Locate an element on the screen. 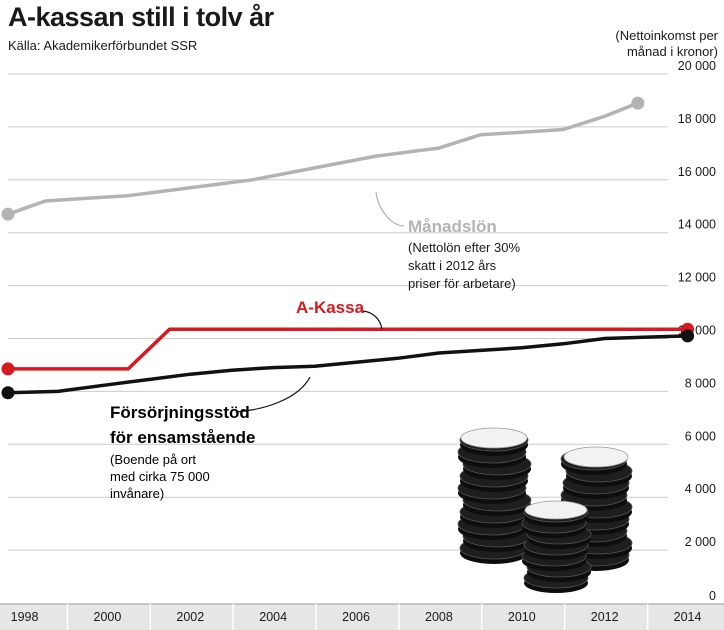 The width and height of the screenshot is (724, 630). akassa-line is located at coordinates (348, 349).